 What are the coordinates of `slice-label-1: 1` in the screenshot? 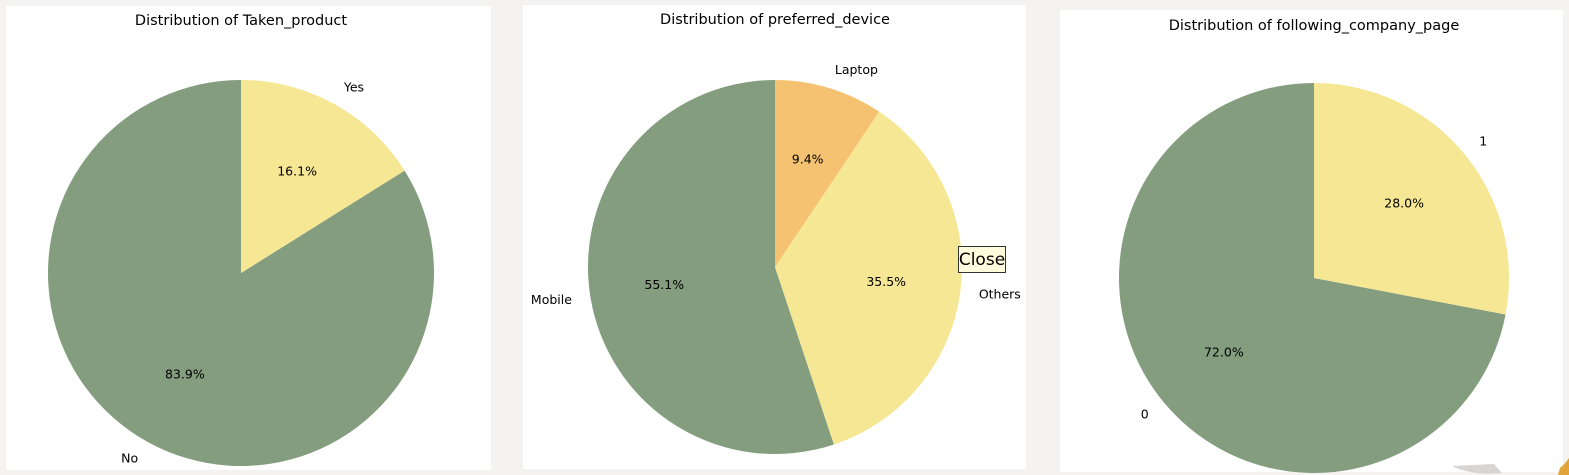 It's located at (1483, 140).